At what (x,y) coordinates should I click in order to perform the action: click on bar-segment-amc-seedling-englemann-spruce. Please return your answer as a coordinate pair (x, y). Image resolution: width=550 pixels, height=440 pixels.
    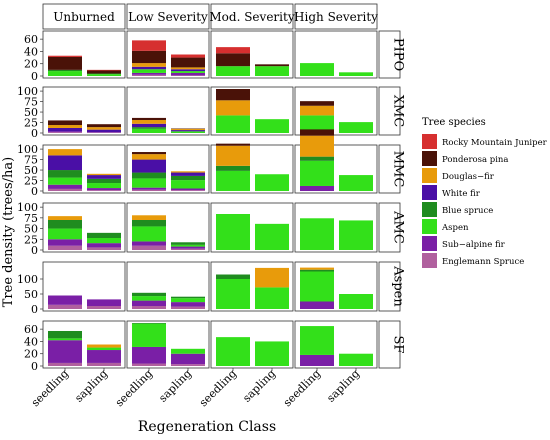
    Looking at the image, I should click on (149, 247).